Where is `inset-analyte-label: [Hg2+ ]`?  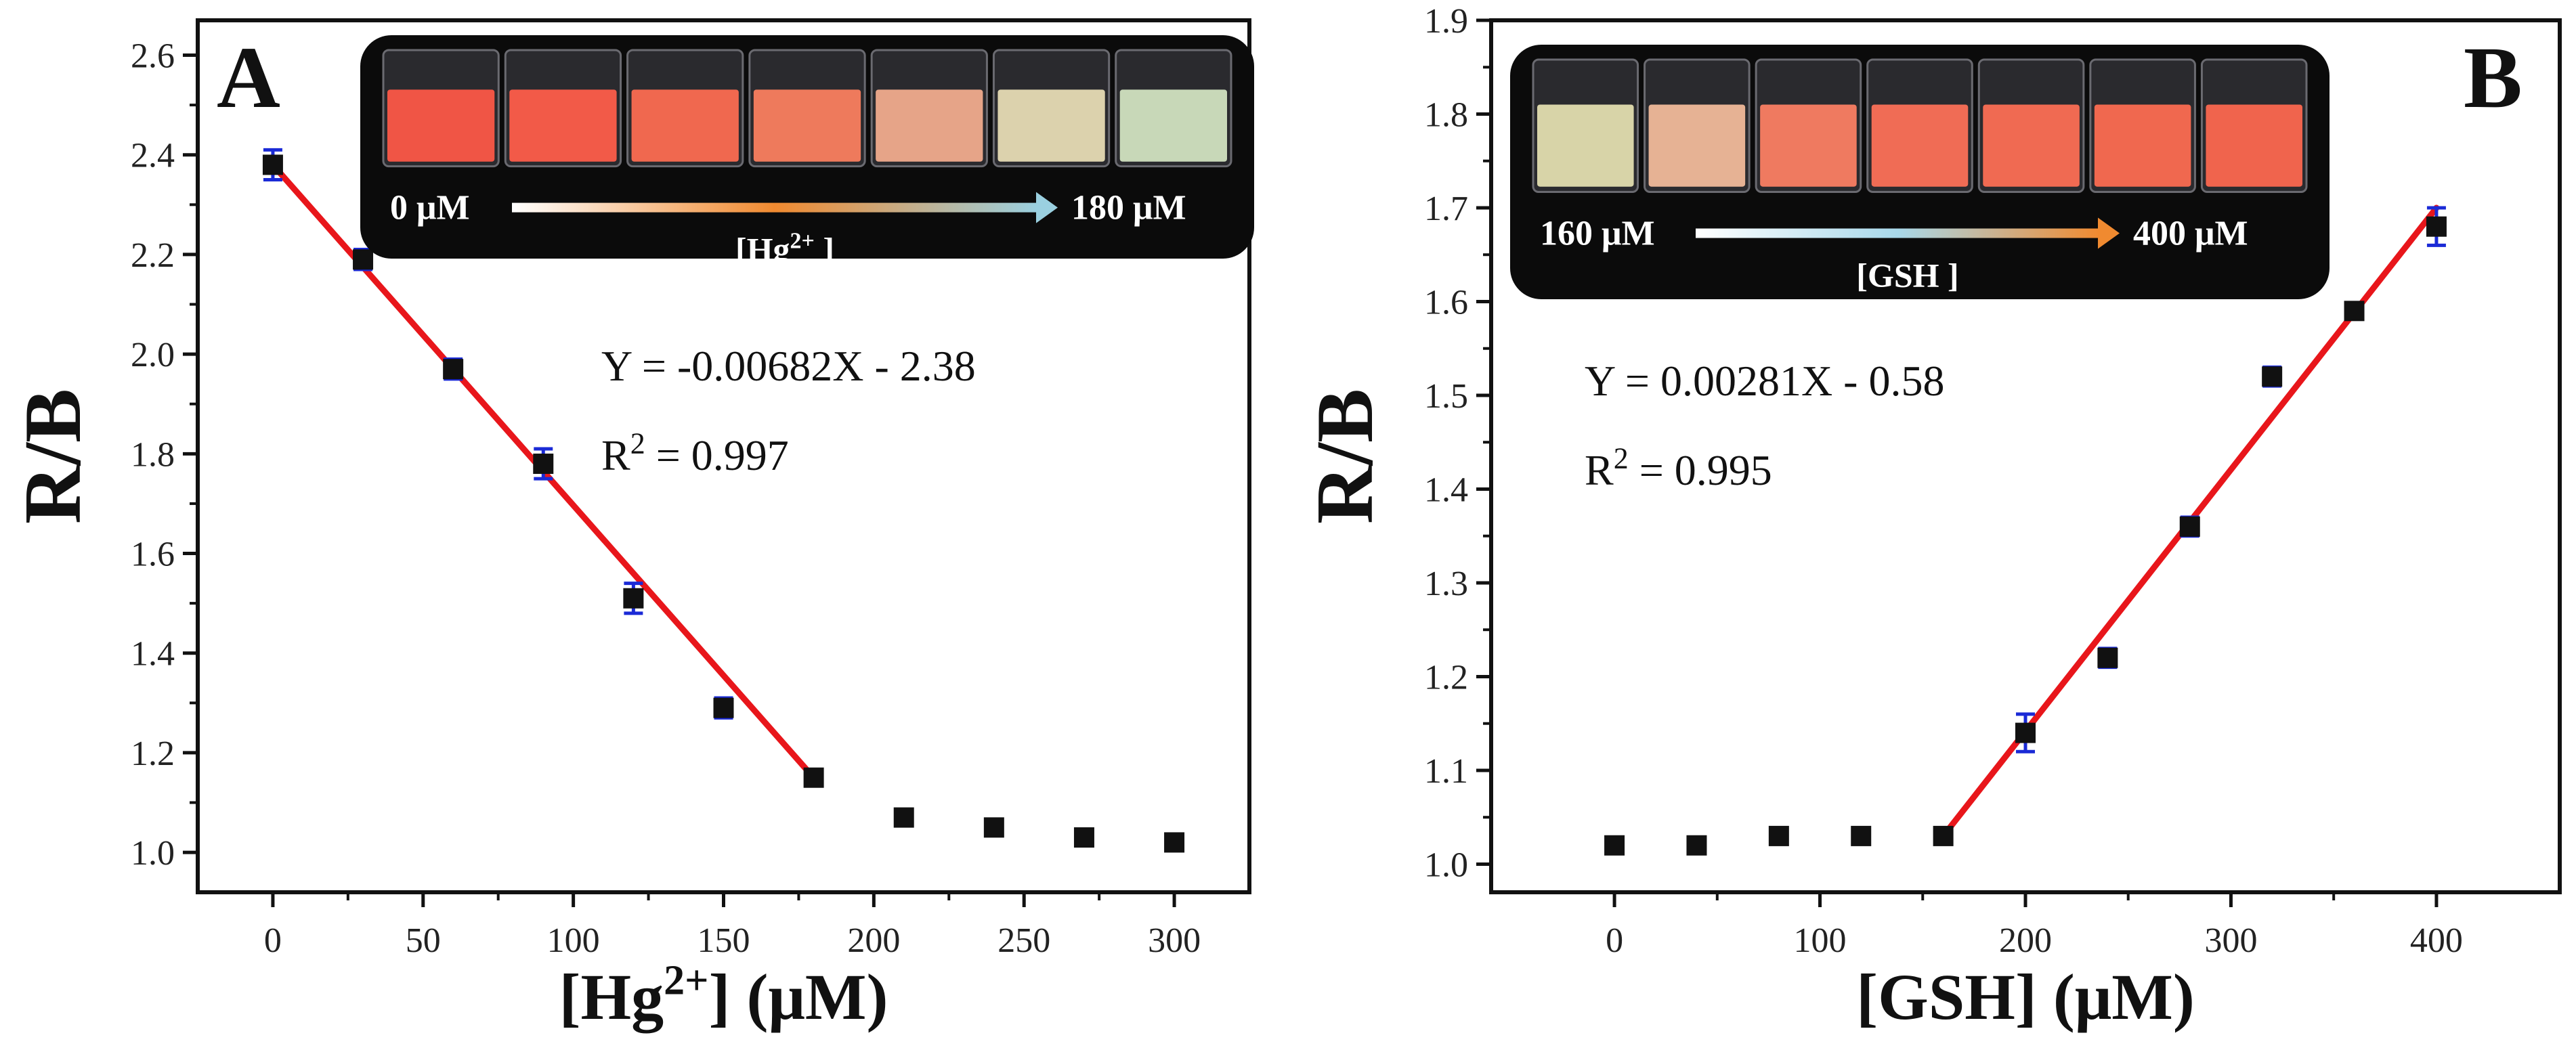 inset-analyte-label: [Hg2+ ] is located at coordinates (784, 249).